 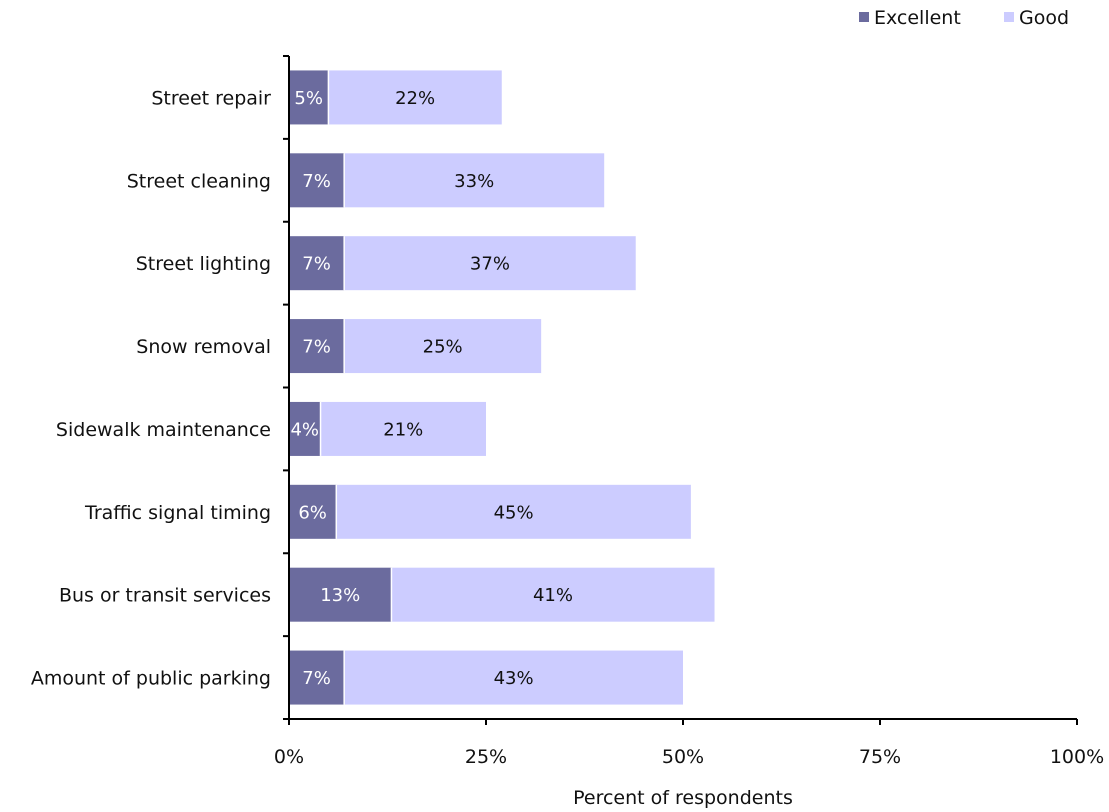 I want to click on legend-swatch-good, so click(x=1009, y=17).